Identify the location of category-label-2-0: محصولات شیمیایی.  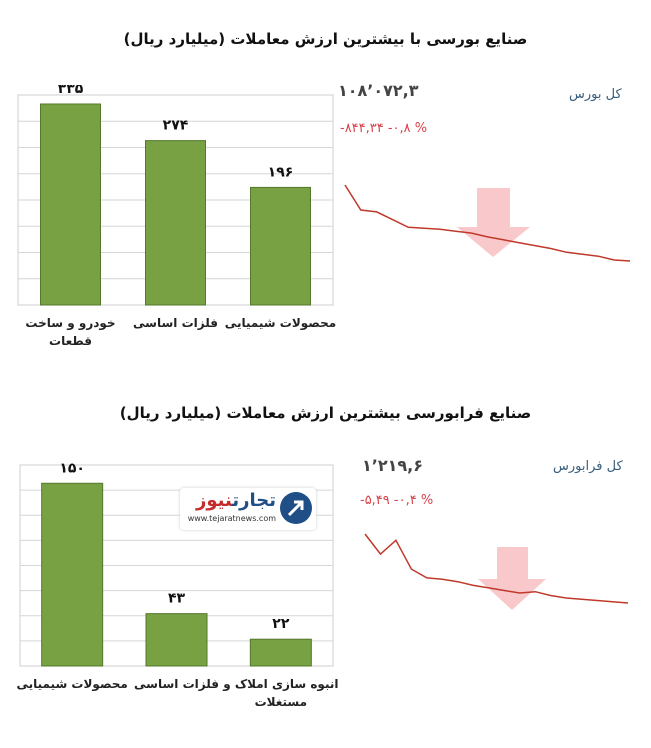
(280, 323).